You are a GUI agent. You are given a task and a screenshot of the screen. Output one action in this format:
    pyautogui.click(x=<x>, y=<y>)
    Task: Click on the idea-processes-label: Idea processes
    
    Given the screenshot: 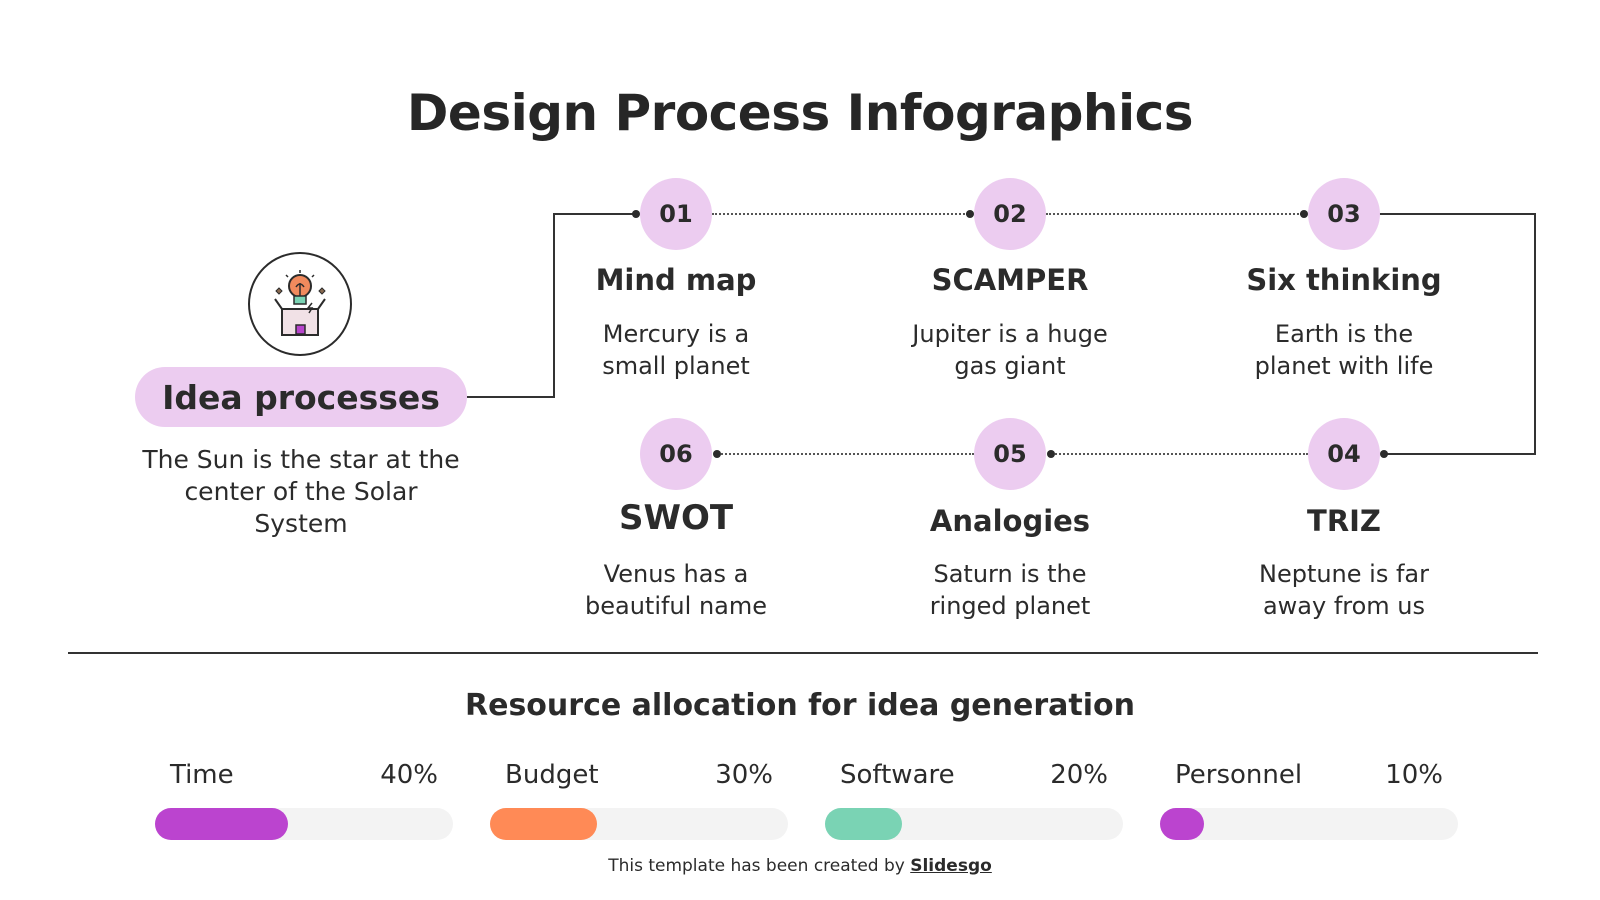 What is the action you would take?
    pyautogui.click(x=301, y=397)
    